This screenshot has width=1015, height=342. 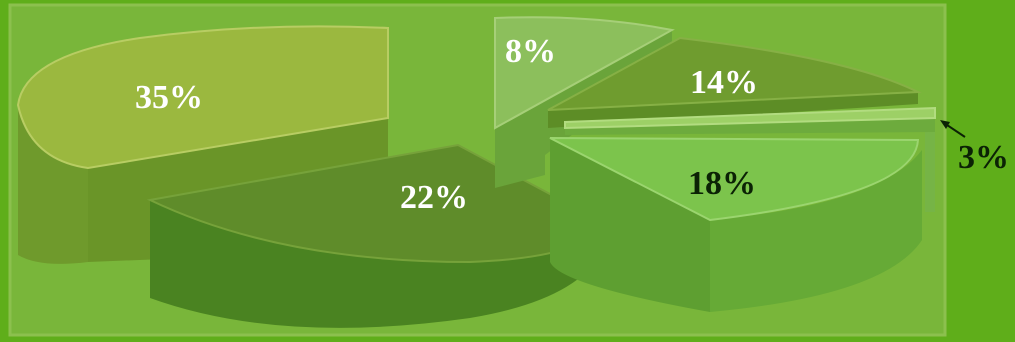 I want to click on slice-35-side, so click(x=53, y=184).